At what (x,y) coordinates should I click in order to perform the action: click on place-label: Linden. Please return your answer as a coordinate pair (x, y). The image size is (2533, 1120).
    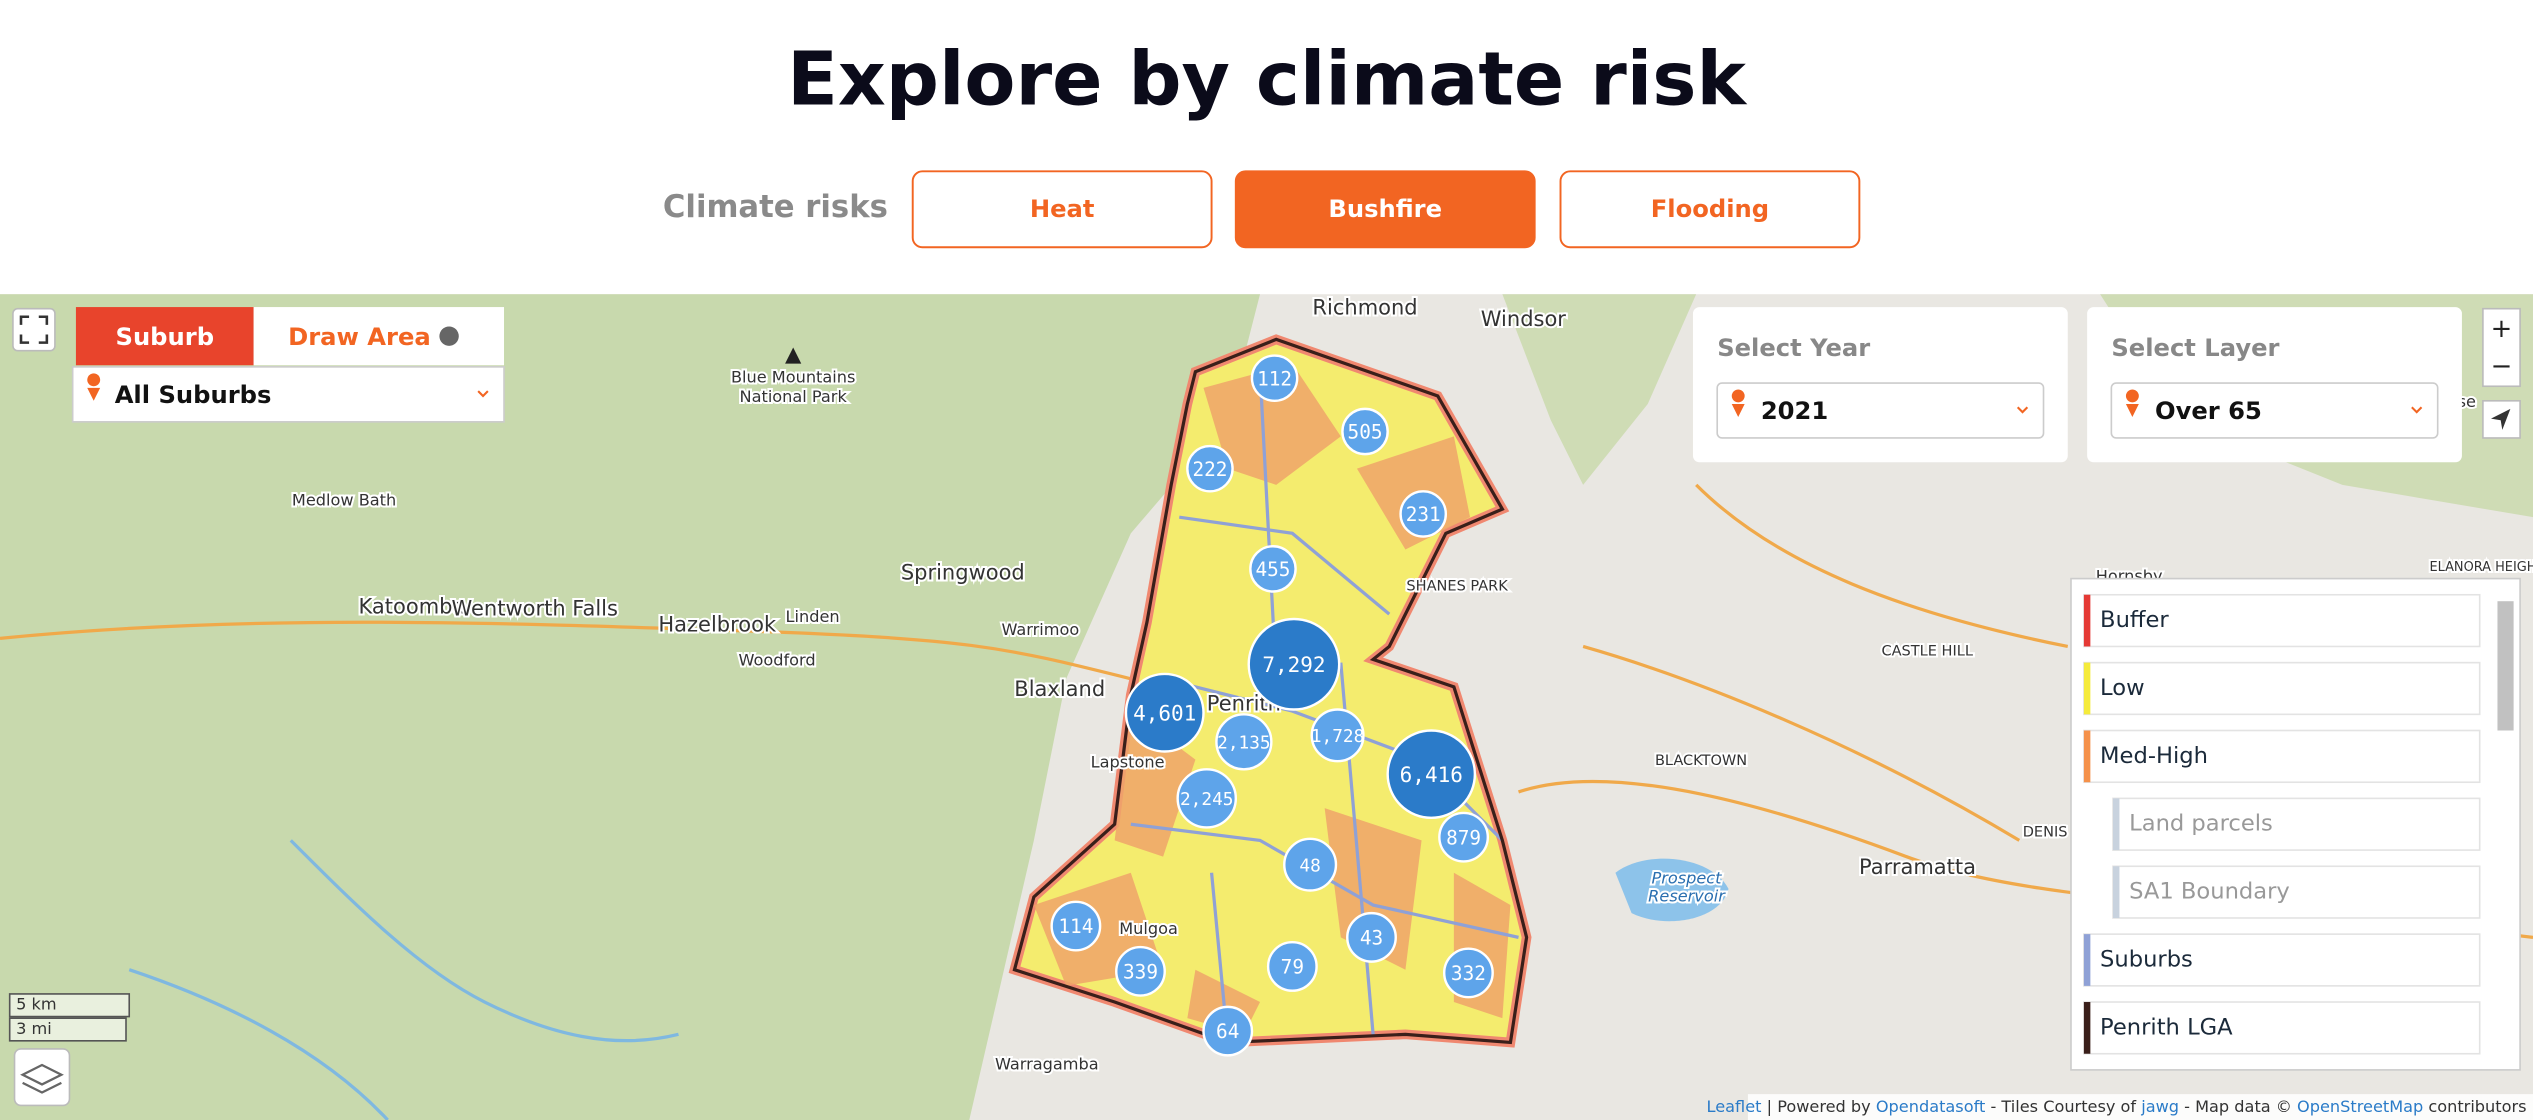
    Looking at the image, I should click on (813, 616).